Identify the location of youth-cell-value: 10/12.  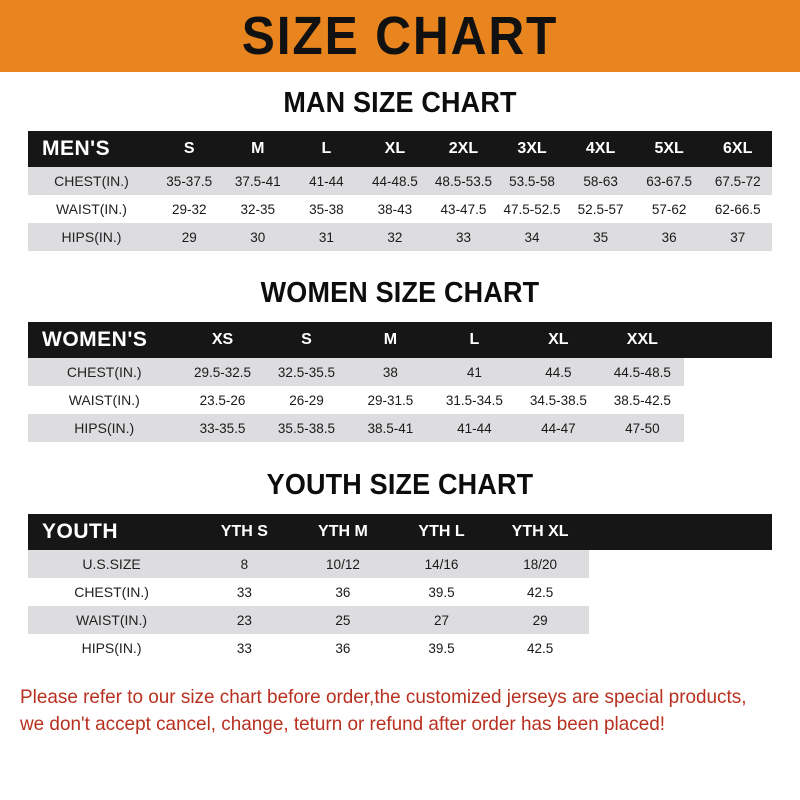
(343, 564).